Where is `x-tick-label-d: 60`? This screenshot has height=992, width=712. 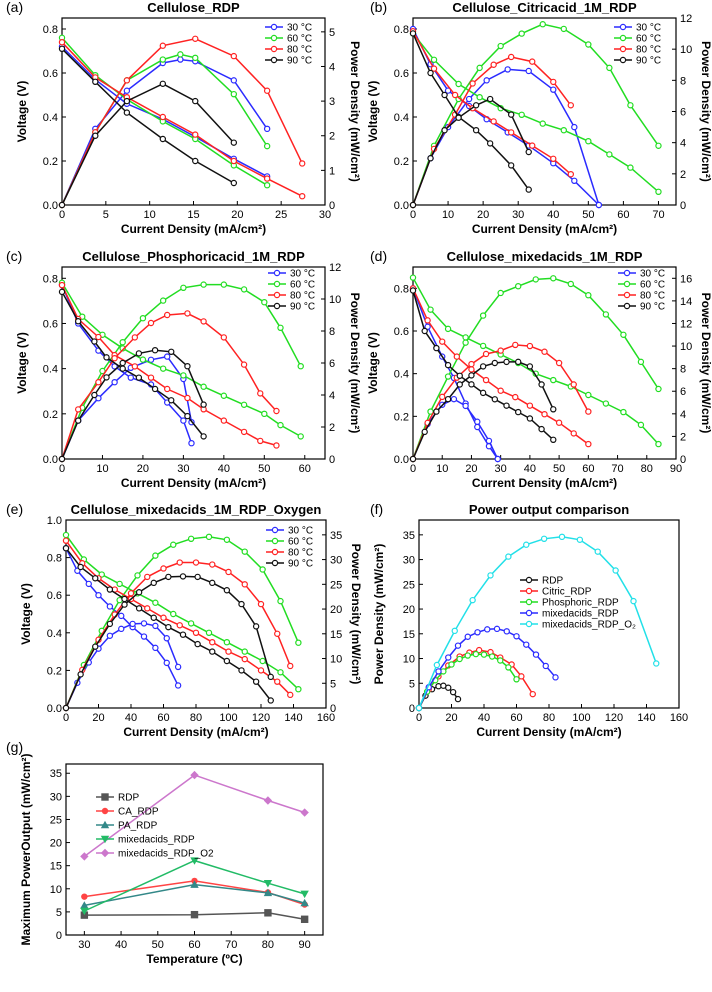 x-tick-label-d: 60 is located at coordinates (588, 469).